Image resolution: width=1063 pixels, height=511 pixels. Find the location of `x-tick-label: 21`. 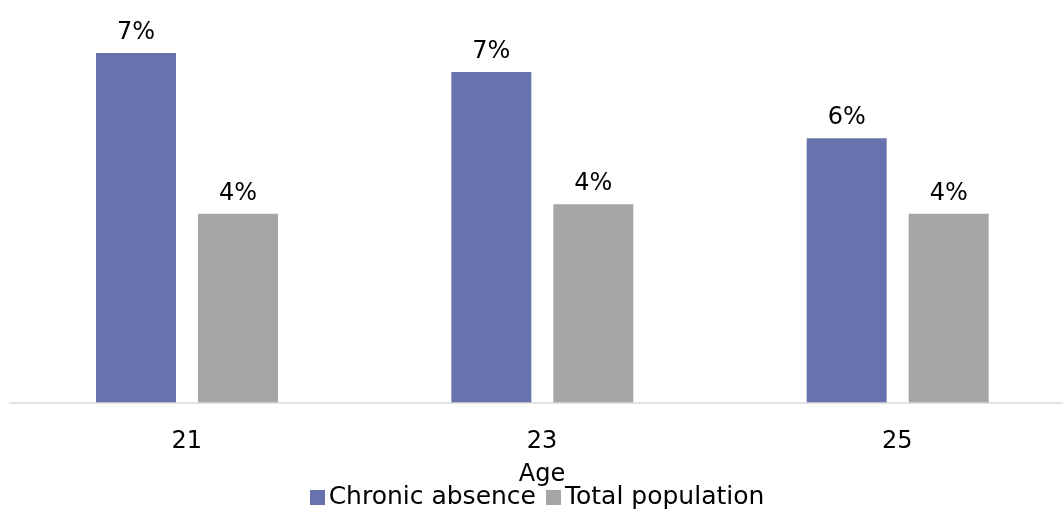

x-tick-label: 21 is located at coordinates (186, 440).